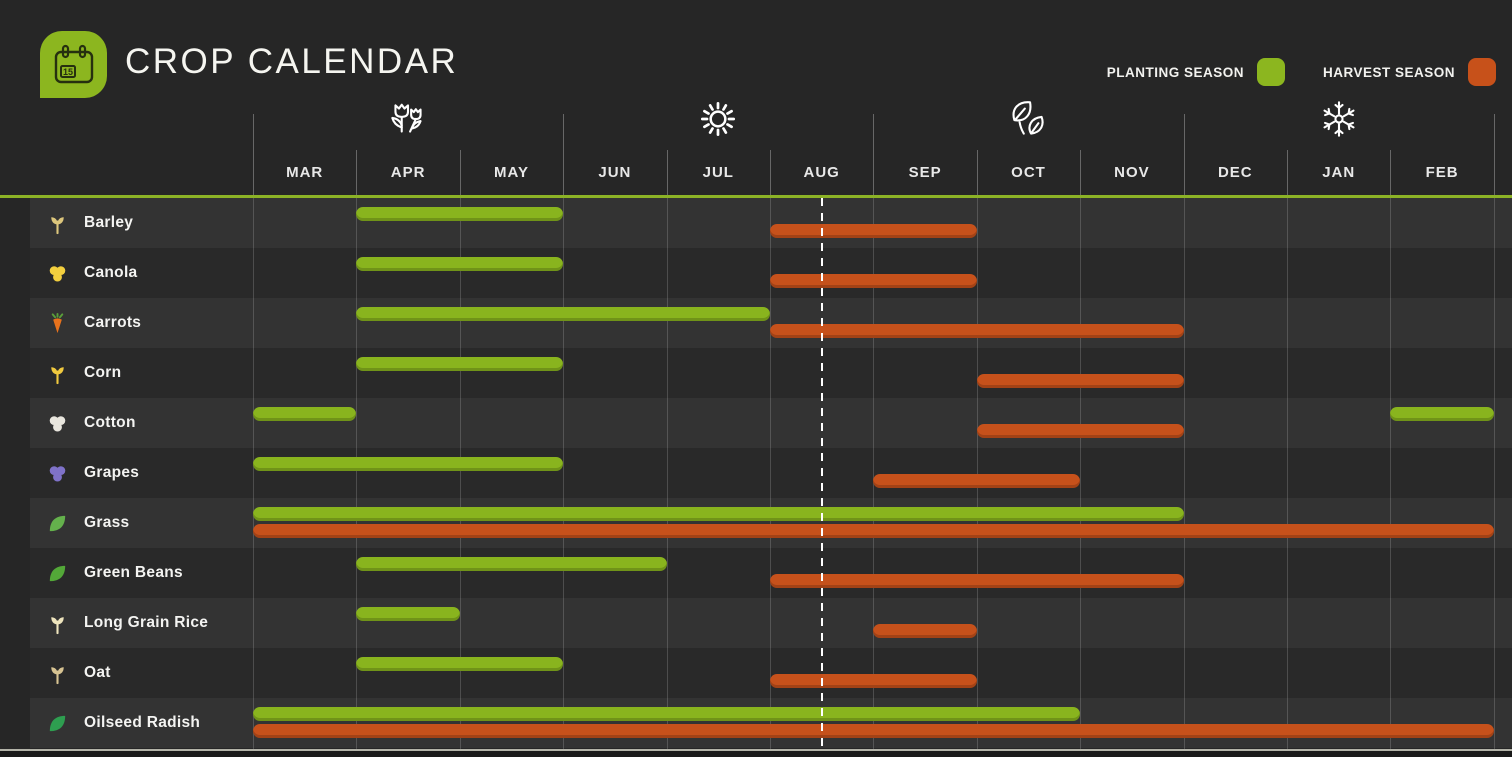  I want to click on calendar-glyph: 15, so click(73, 63).